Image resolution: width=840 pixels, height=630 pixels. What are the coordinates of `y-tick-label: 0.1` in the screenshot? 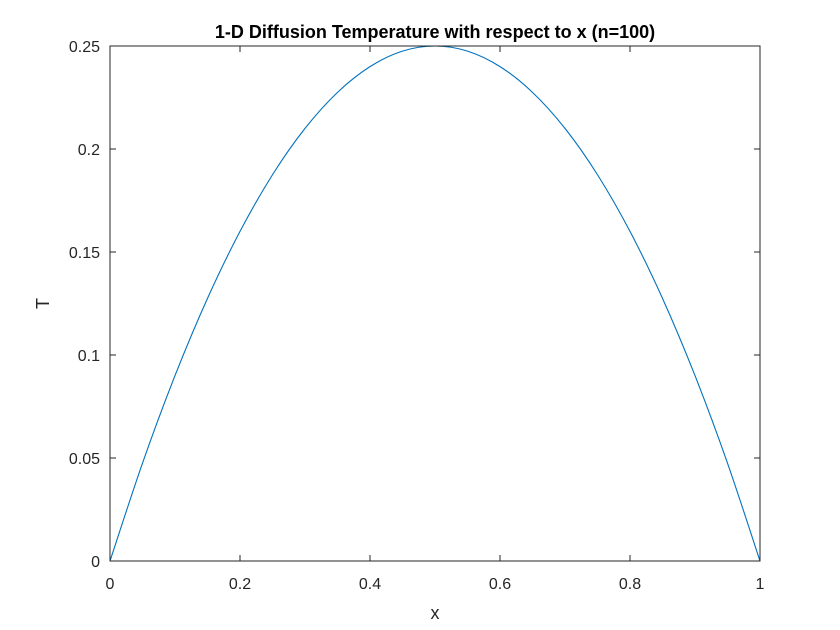 It's located at (89, 356).